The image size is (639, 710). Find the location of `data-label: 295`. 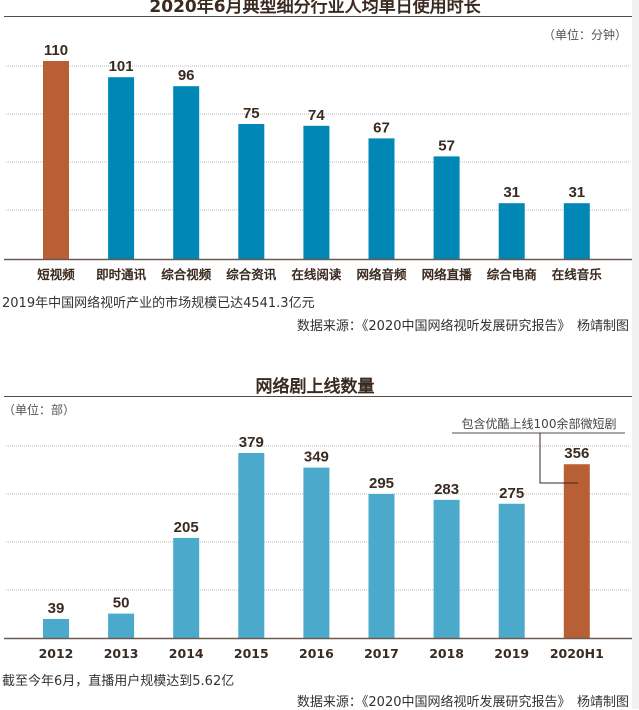

data-label: 295 is located at coordinates (381, 483).